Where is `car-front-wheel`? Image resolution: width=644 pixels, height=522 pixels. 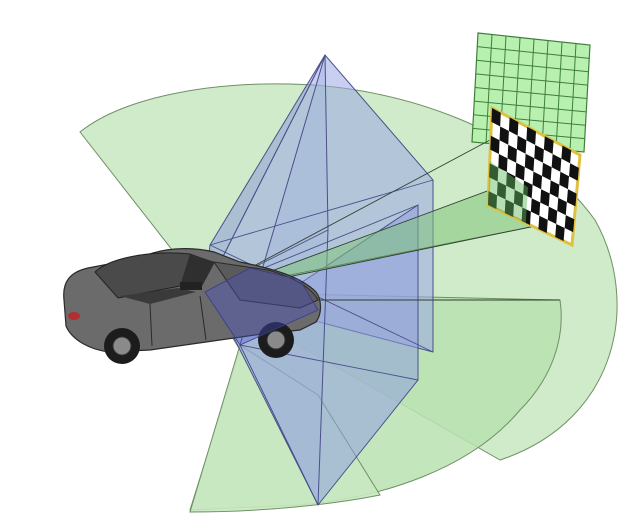 car-front-wheel is located at coordinates (276, 340).